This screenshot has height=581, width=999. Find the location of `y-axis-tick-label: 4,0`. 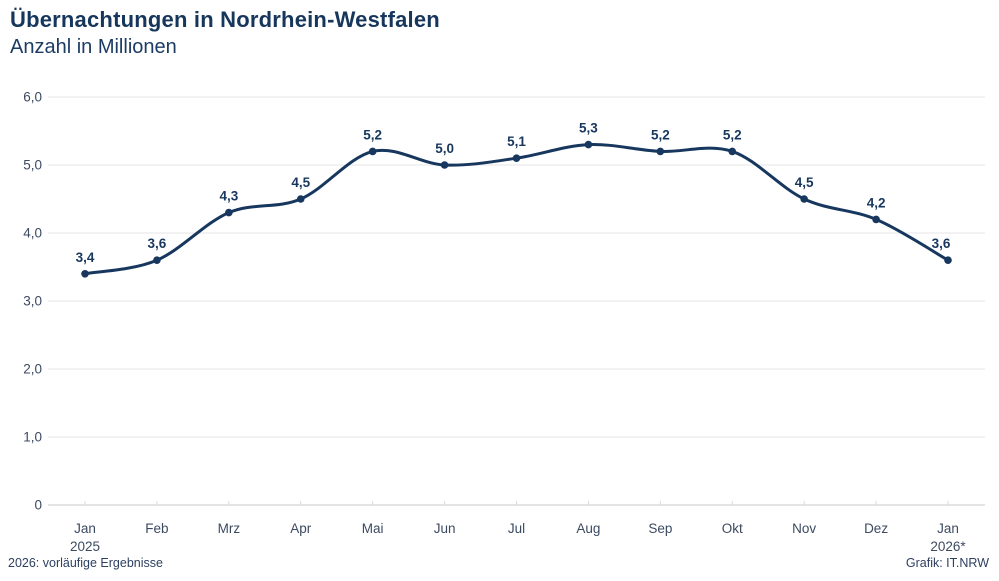

y-axis-tick-label: 4,0 is located at coordinates (32, 233).